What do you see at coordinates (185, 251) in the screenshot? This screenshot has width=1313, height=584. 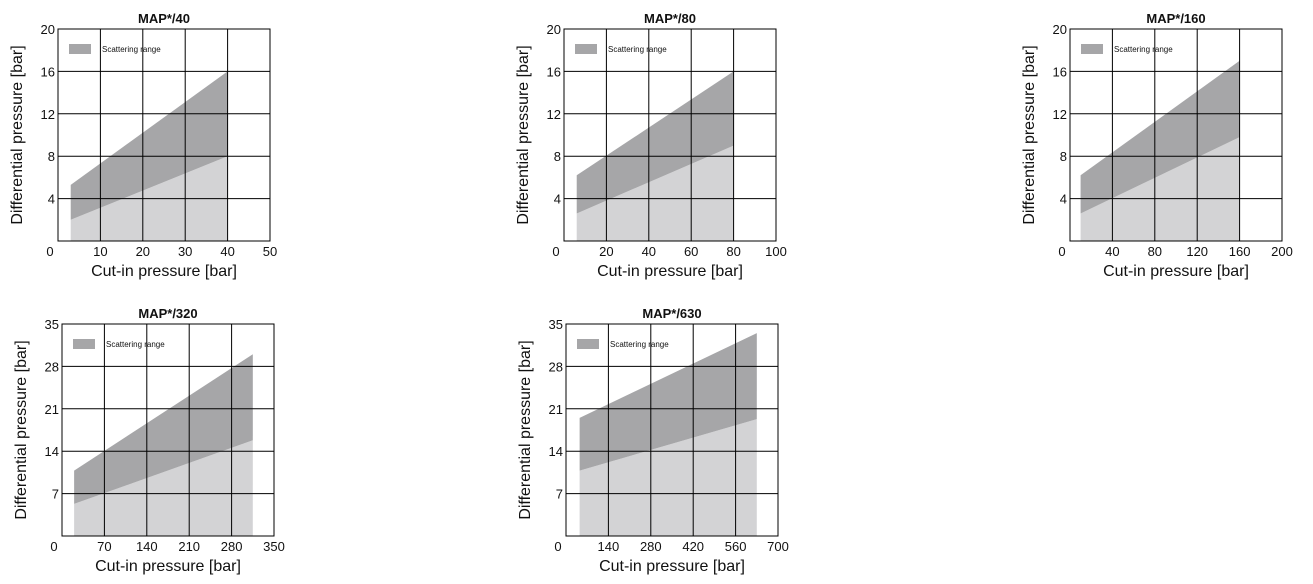 I see `x-tick-label: 30` at bounding box center [185, 251].